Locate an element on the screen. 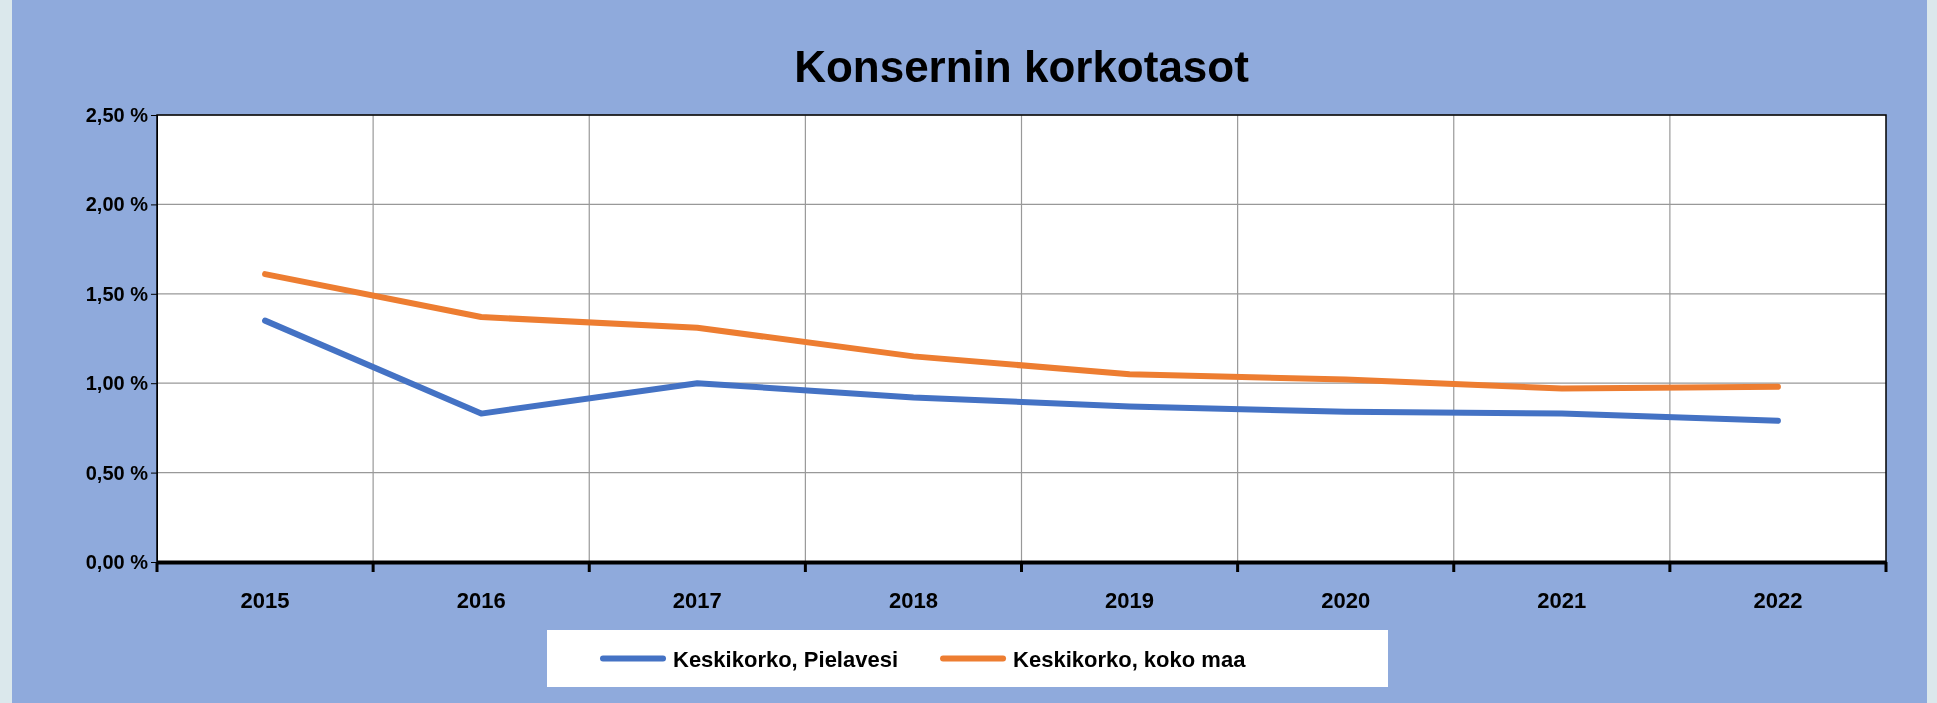  x-tick-label: 2015 is located at coordinates (265, 600).